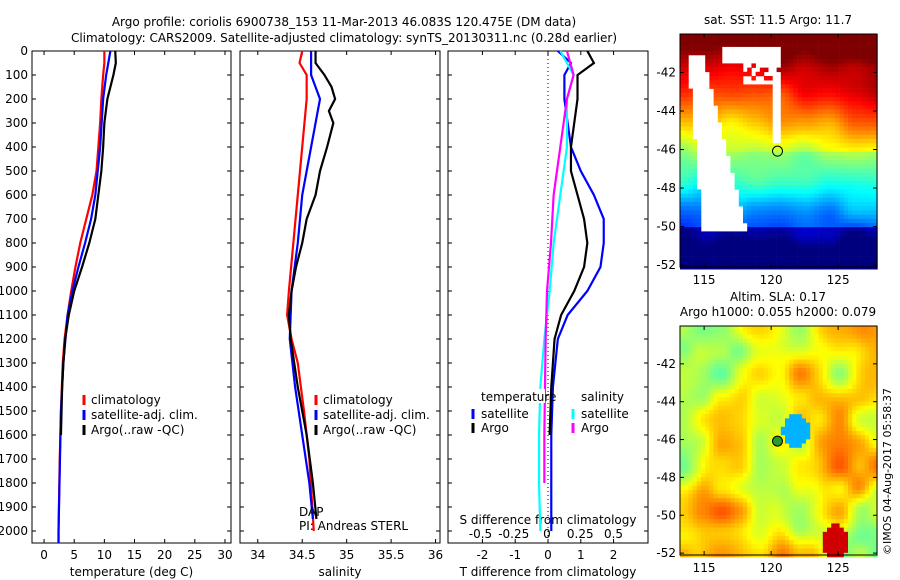 The image size is (900, 580). What do you see at coordinates (14, 387) in the screenshot?
I see `y-tick-label: 1400` at bounding box center [14, 387].